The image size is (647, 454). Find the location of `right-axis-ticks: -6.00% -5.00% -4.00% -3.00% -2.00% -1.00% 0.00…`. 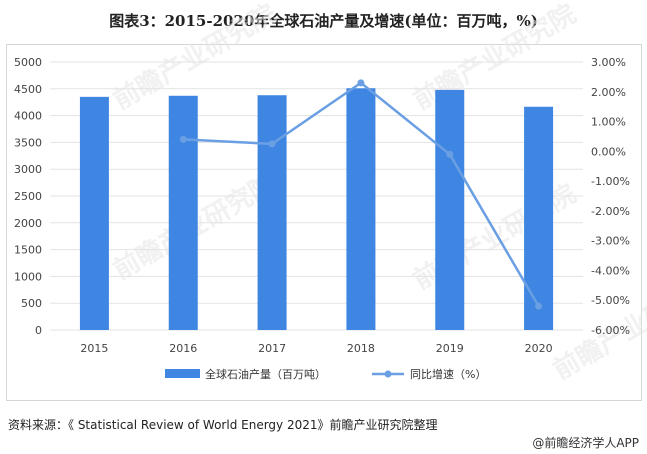

right-axis-ticks: -6.00% -5.00% -4.00% -3.00% -2.00% -1.00% 0.00… is located at coordinates (610, 196).